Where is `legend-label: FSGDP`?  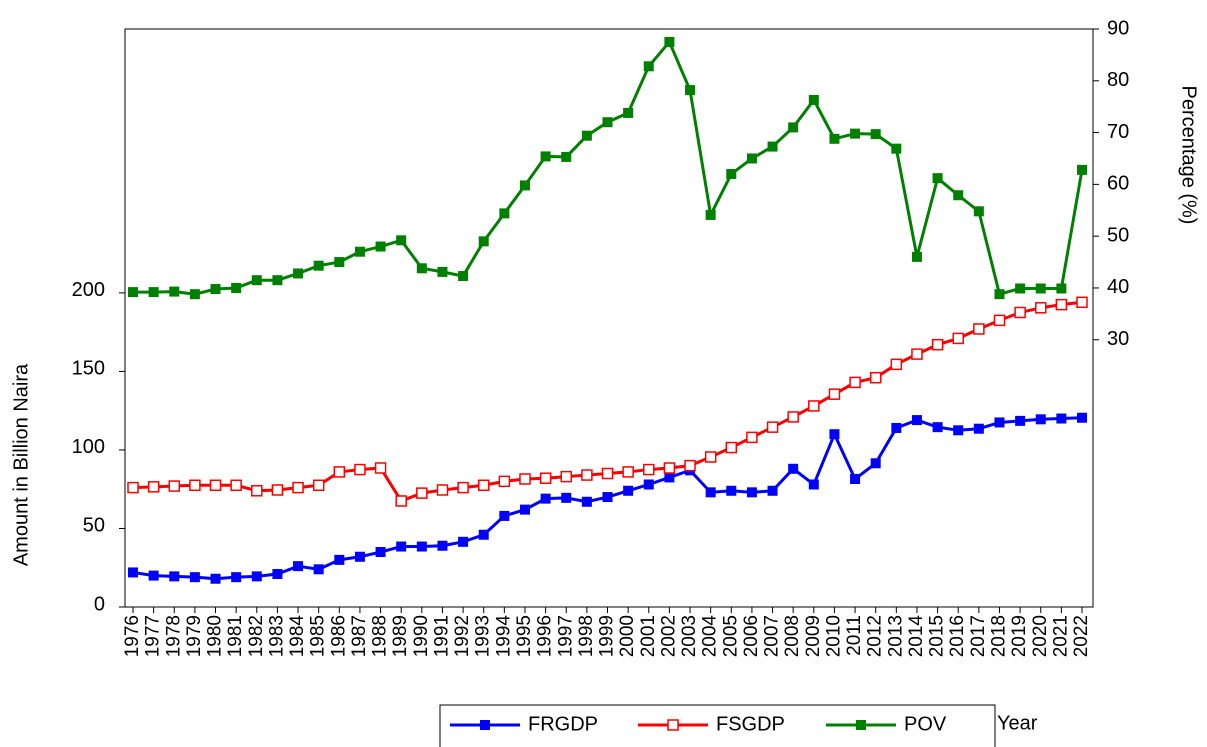
legend-label: FSGDP is located at coordinates (750, 724).